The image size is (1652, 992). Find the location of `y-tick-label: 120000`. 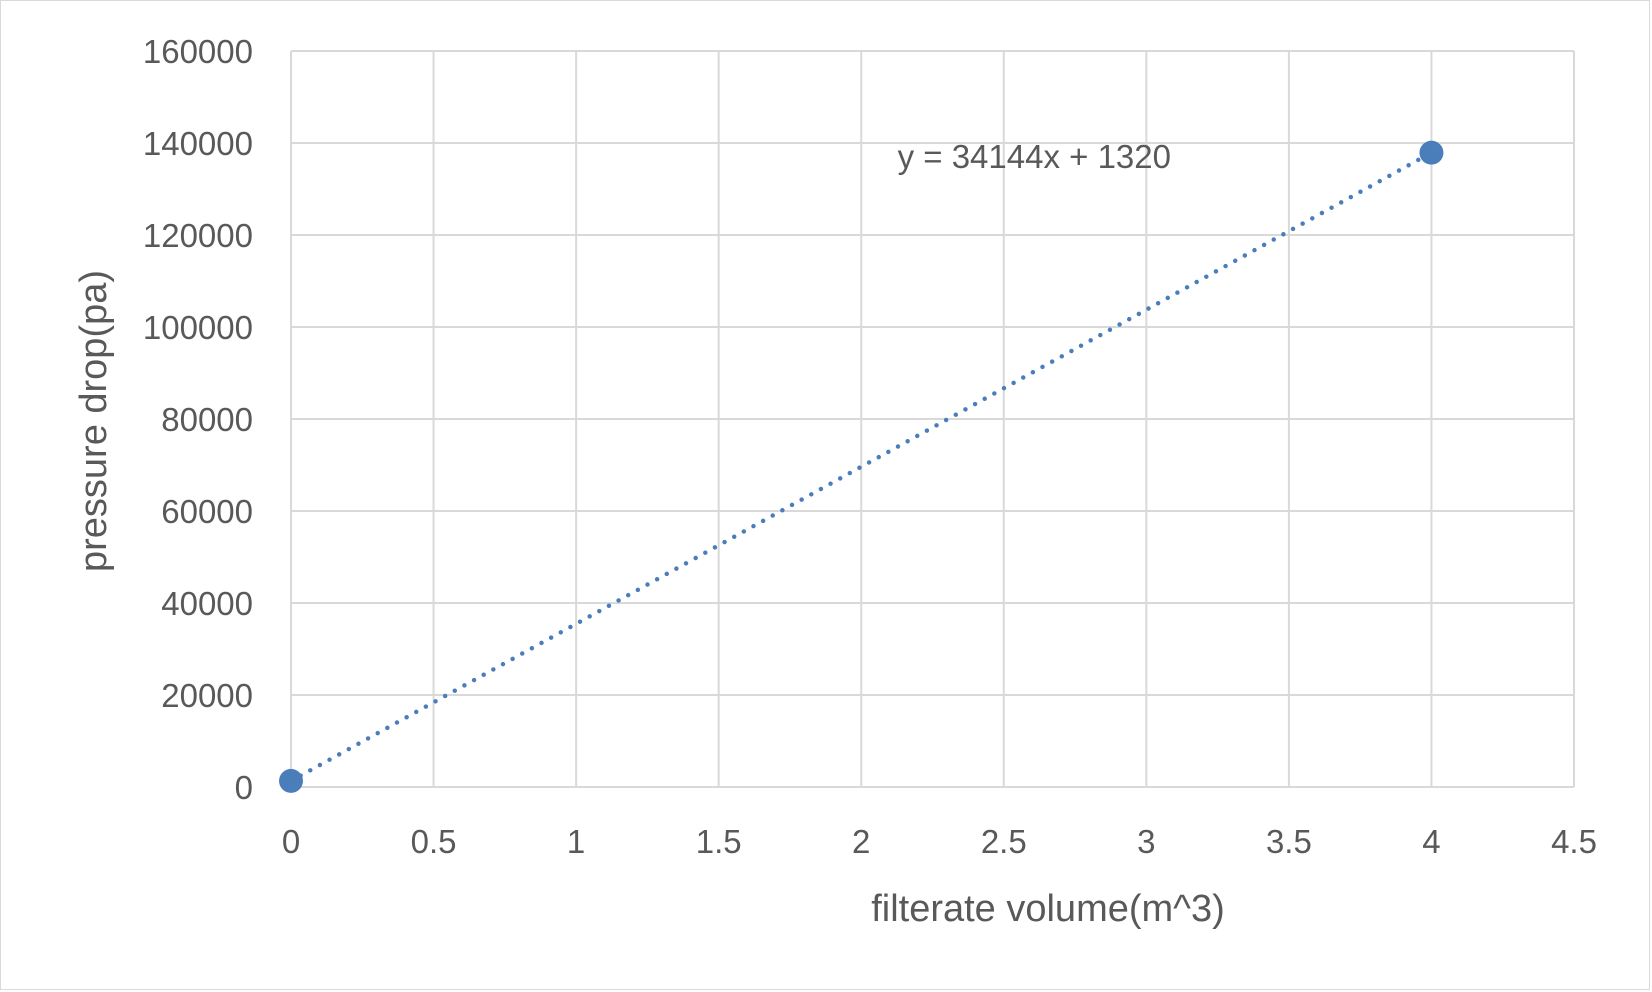

y-tick-label: 120000 is located at coordinates (198, 235).